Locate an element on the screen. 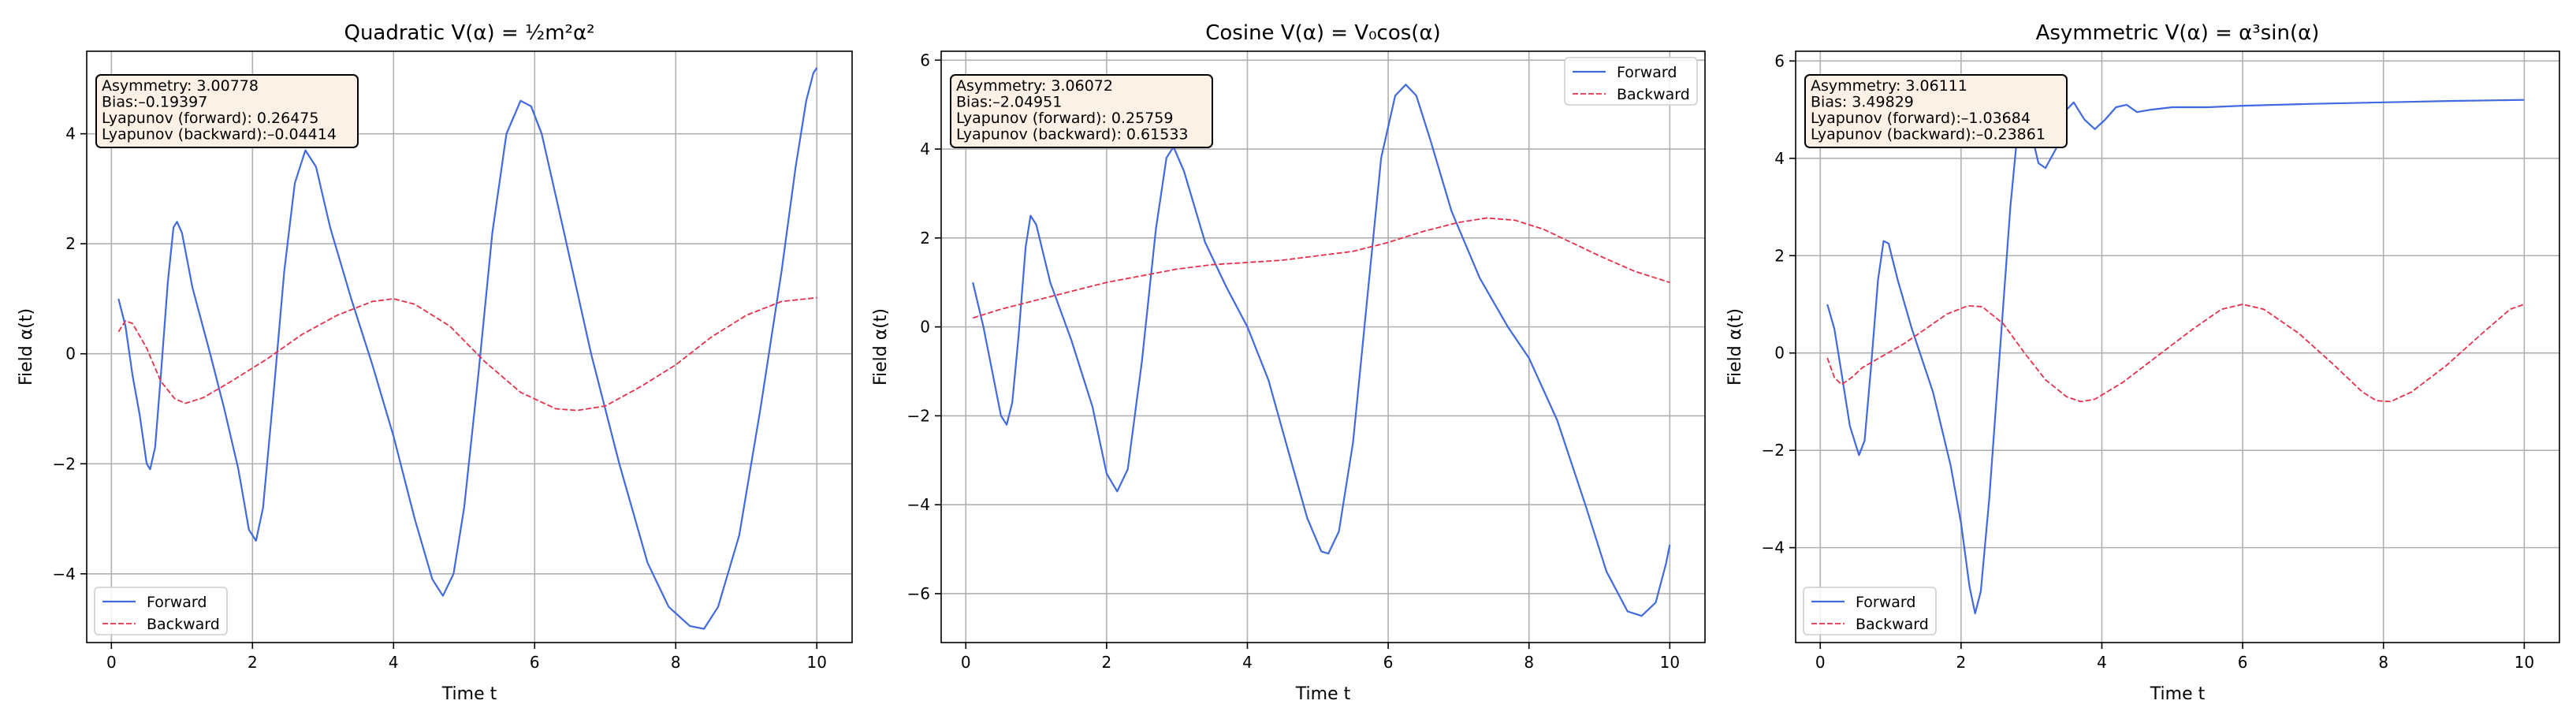 The width and height of the screenshot is (2576, 708). info-box-line: Bias:–2.04951 is located at coordinates (1009, 102).